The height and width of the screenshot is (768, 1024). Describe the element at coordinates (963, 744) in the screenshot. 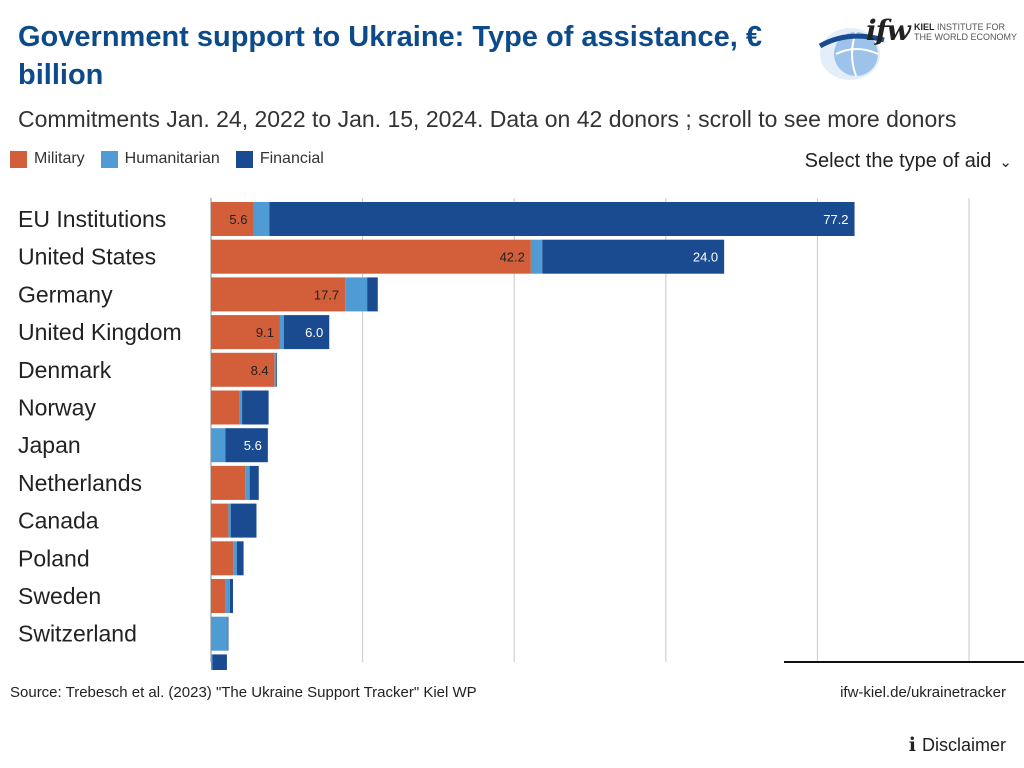

I see `disclaimer-label: Disclaimer` at that location.